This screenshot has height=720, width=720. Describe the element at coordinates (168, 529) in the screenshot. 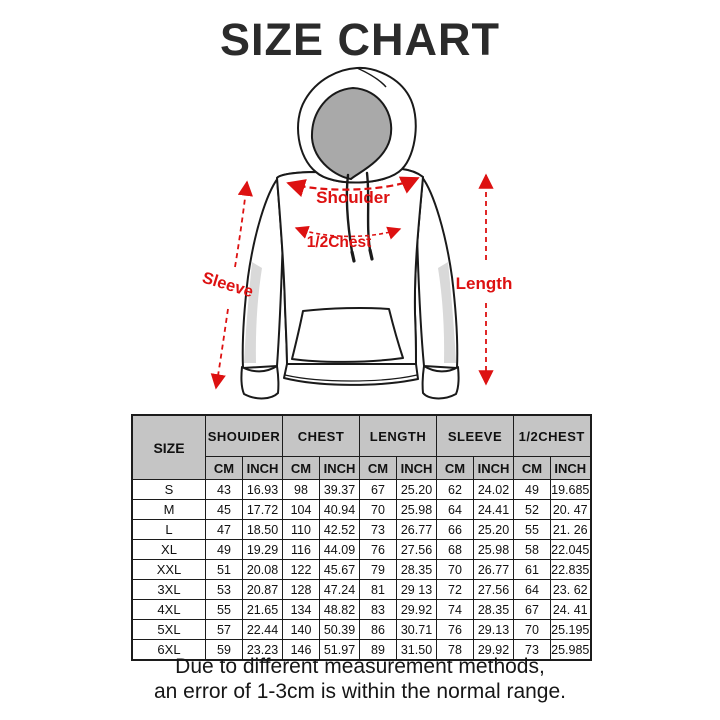

I see `size-cell: L` at that location.